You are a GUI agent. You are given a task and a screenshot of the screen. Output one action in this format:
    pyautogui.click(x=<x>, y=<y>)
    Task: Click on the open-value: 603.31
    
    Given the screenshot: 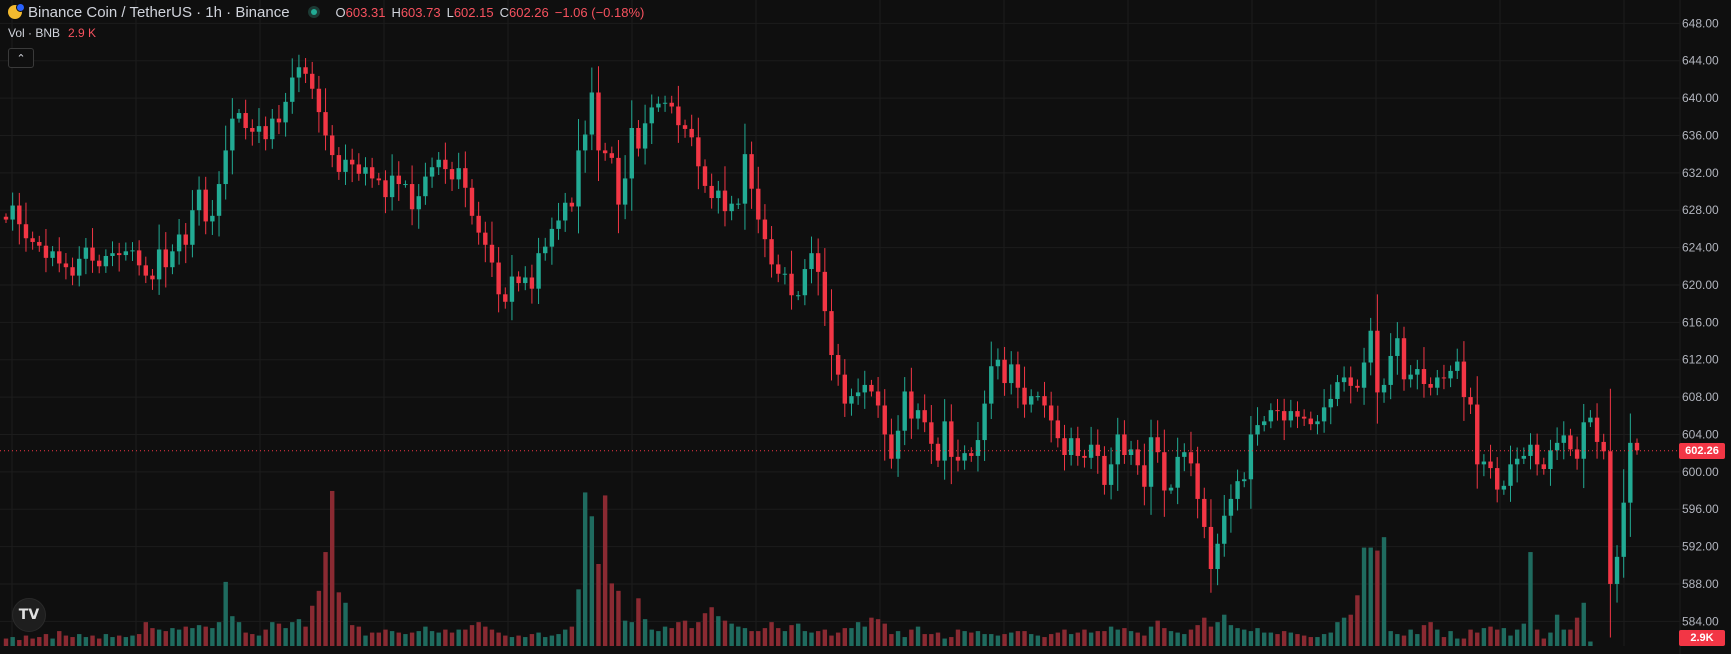 What is the action you would take?
    pyautogui.click(x=365, y=12)
    